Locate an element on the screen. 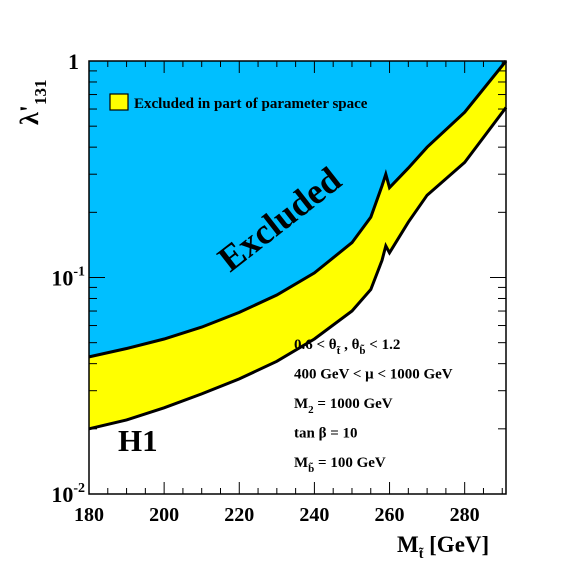 The image size is (567, 567). legend: Excluded in part of parameter space is located at coordinates (238, 102).